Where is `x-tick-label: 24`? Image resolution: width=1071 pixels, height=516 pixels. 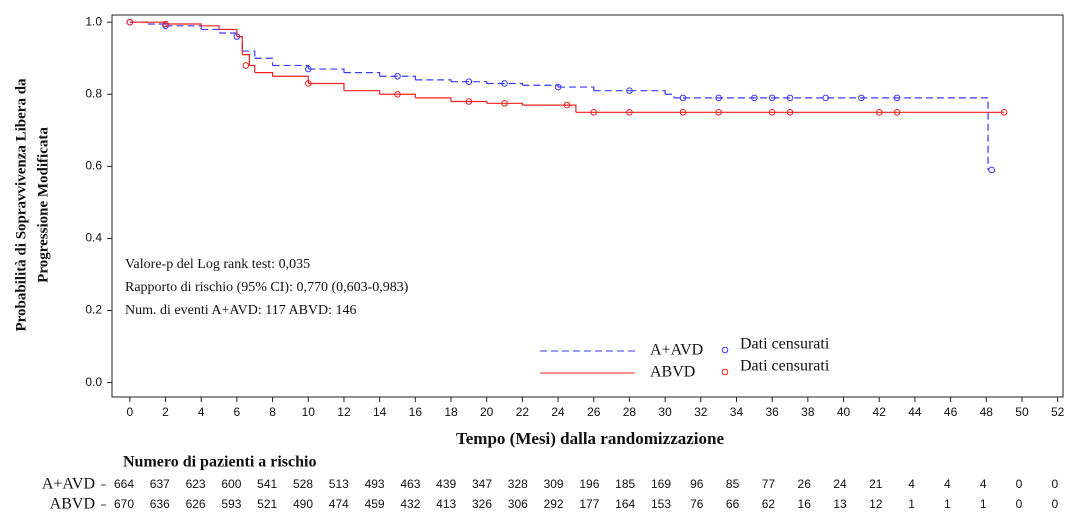
x-tick-label: 24 is located at coordinates (558, 412).